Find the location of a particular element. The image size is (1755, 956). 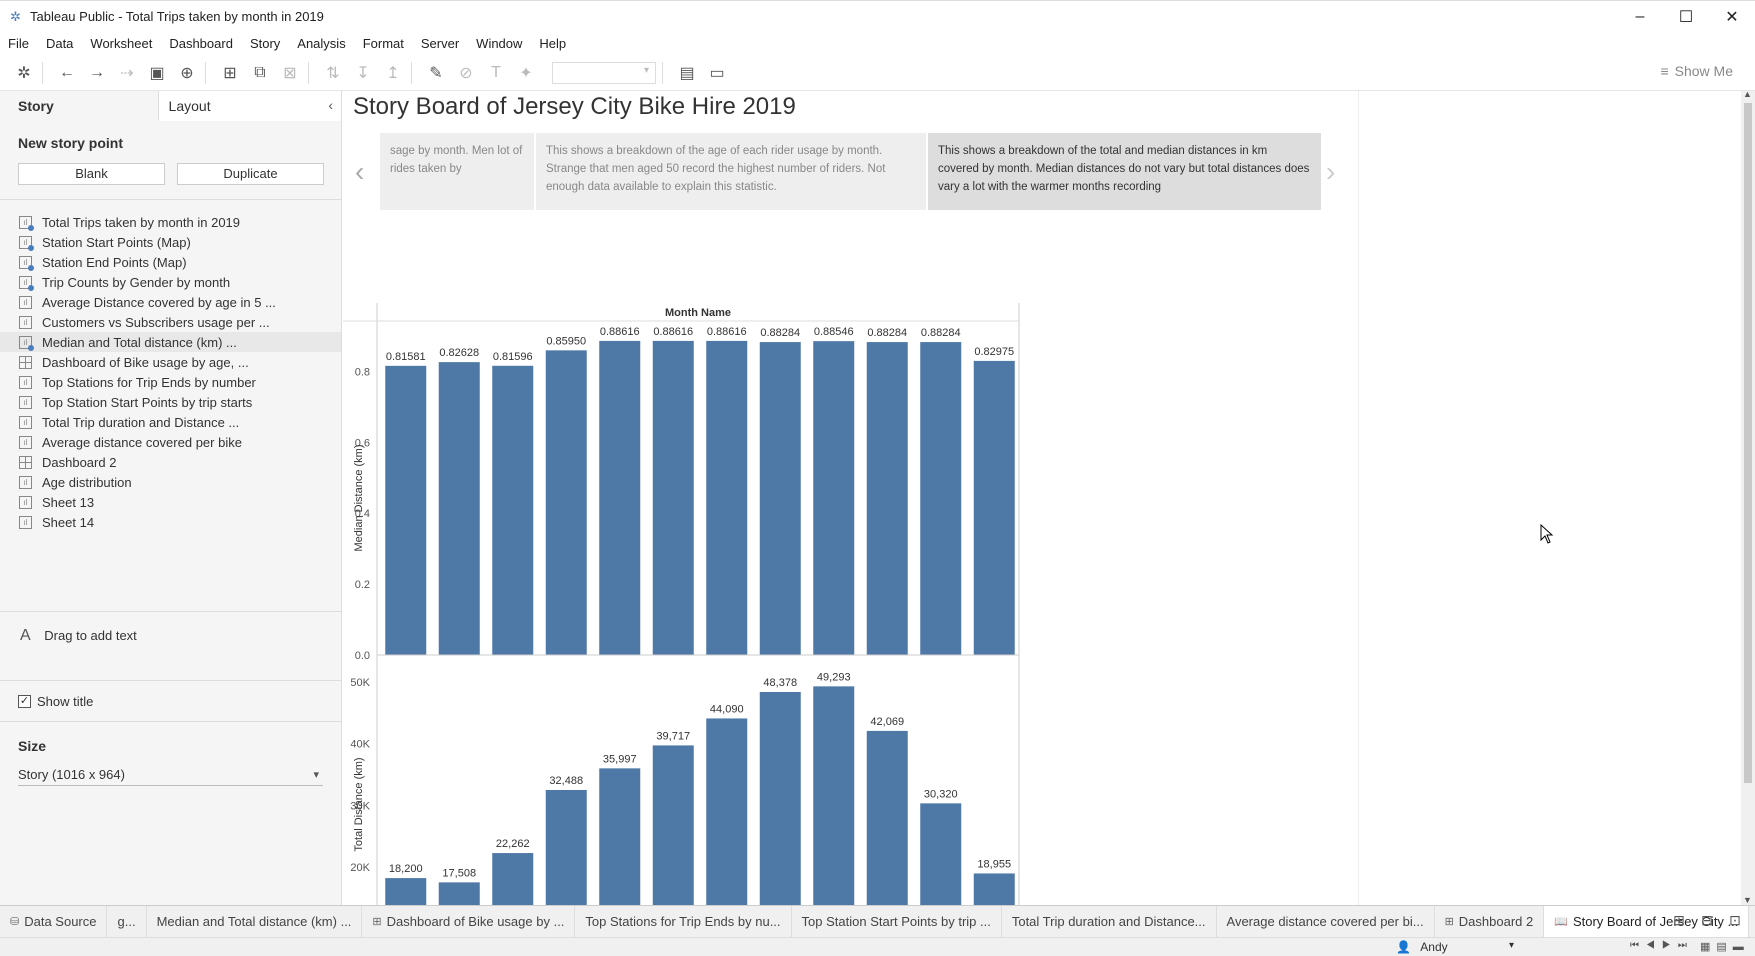

sheet-navigation-icons: ⏮◀▶⏭ is located at coordinates (1662, 945).